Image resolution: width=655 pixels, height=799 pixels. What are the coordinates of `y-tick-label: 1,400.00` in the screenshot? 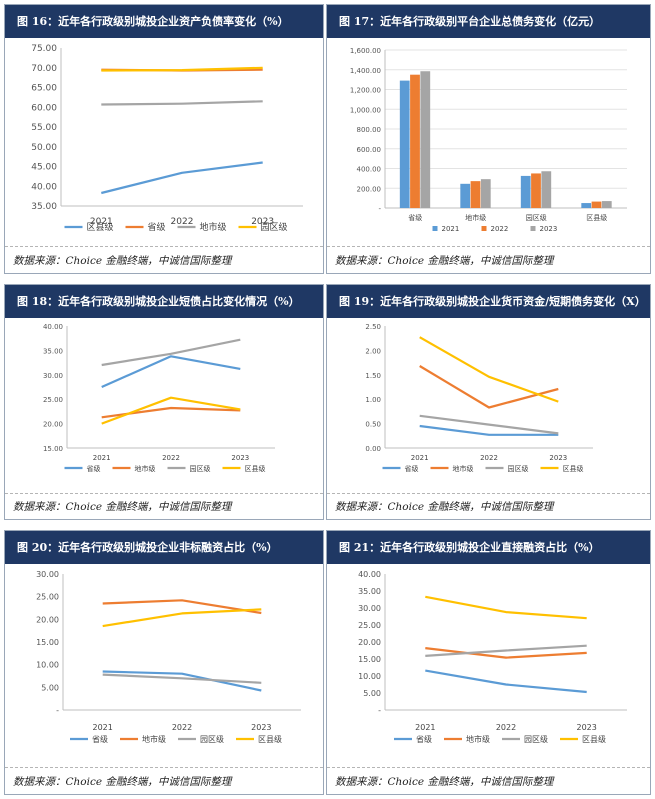 It's located at (365, 71).